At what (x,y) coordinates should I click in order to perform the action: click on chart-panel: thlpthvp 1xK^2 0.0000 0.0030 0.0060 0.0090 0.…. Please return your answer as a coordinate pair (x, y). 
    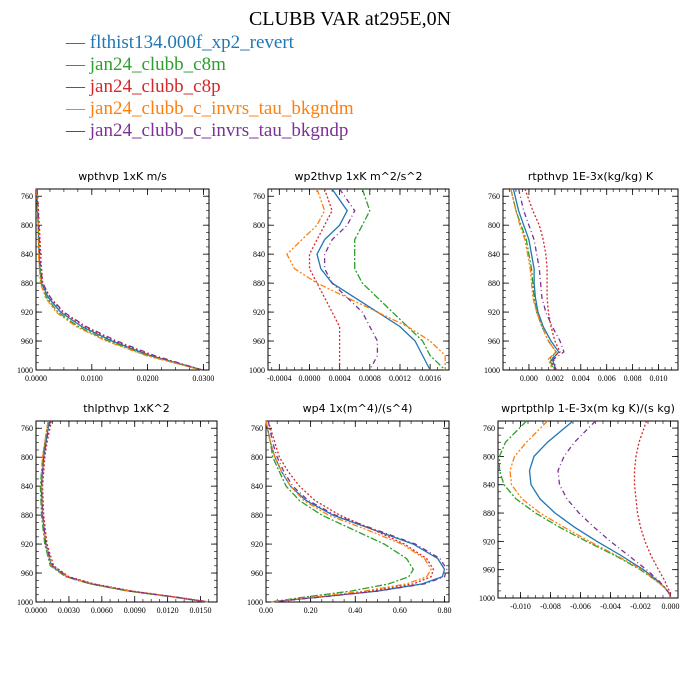
    Looking at the image, I should click on (117, 508).